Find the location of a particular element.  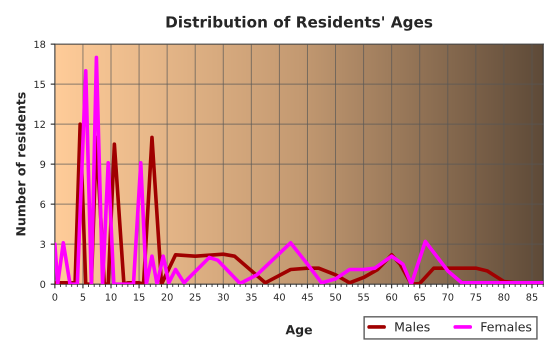

x-tick-label: 35 is located at coordinates (251, 297).